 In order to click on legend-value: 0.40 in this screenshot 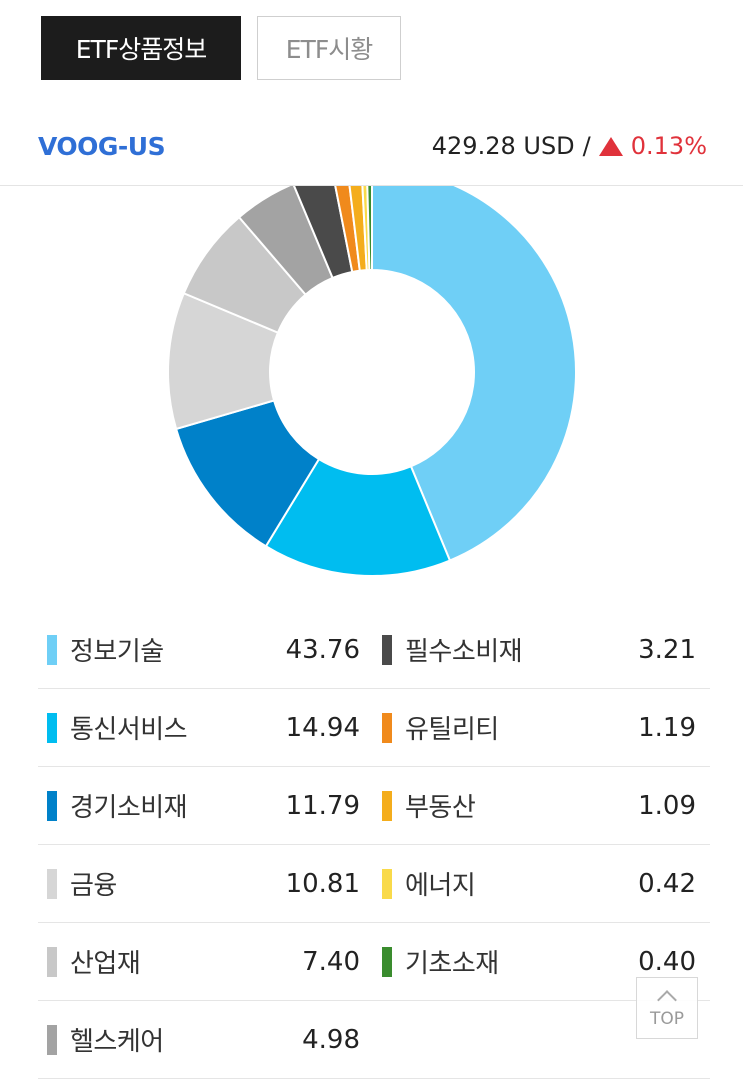, I will do `click(667, 961)`.